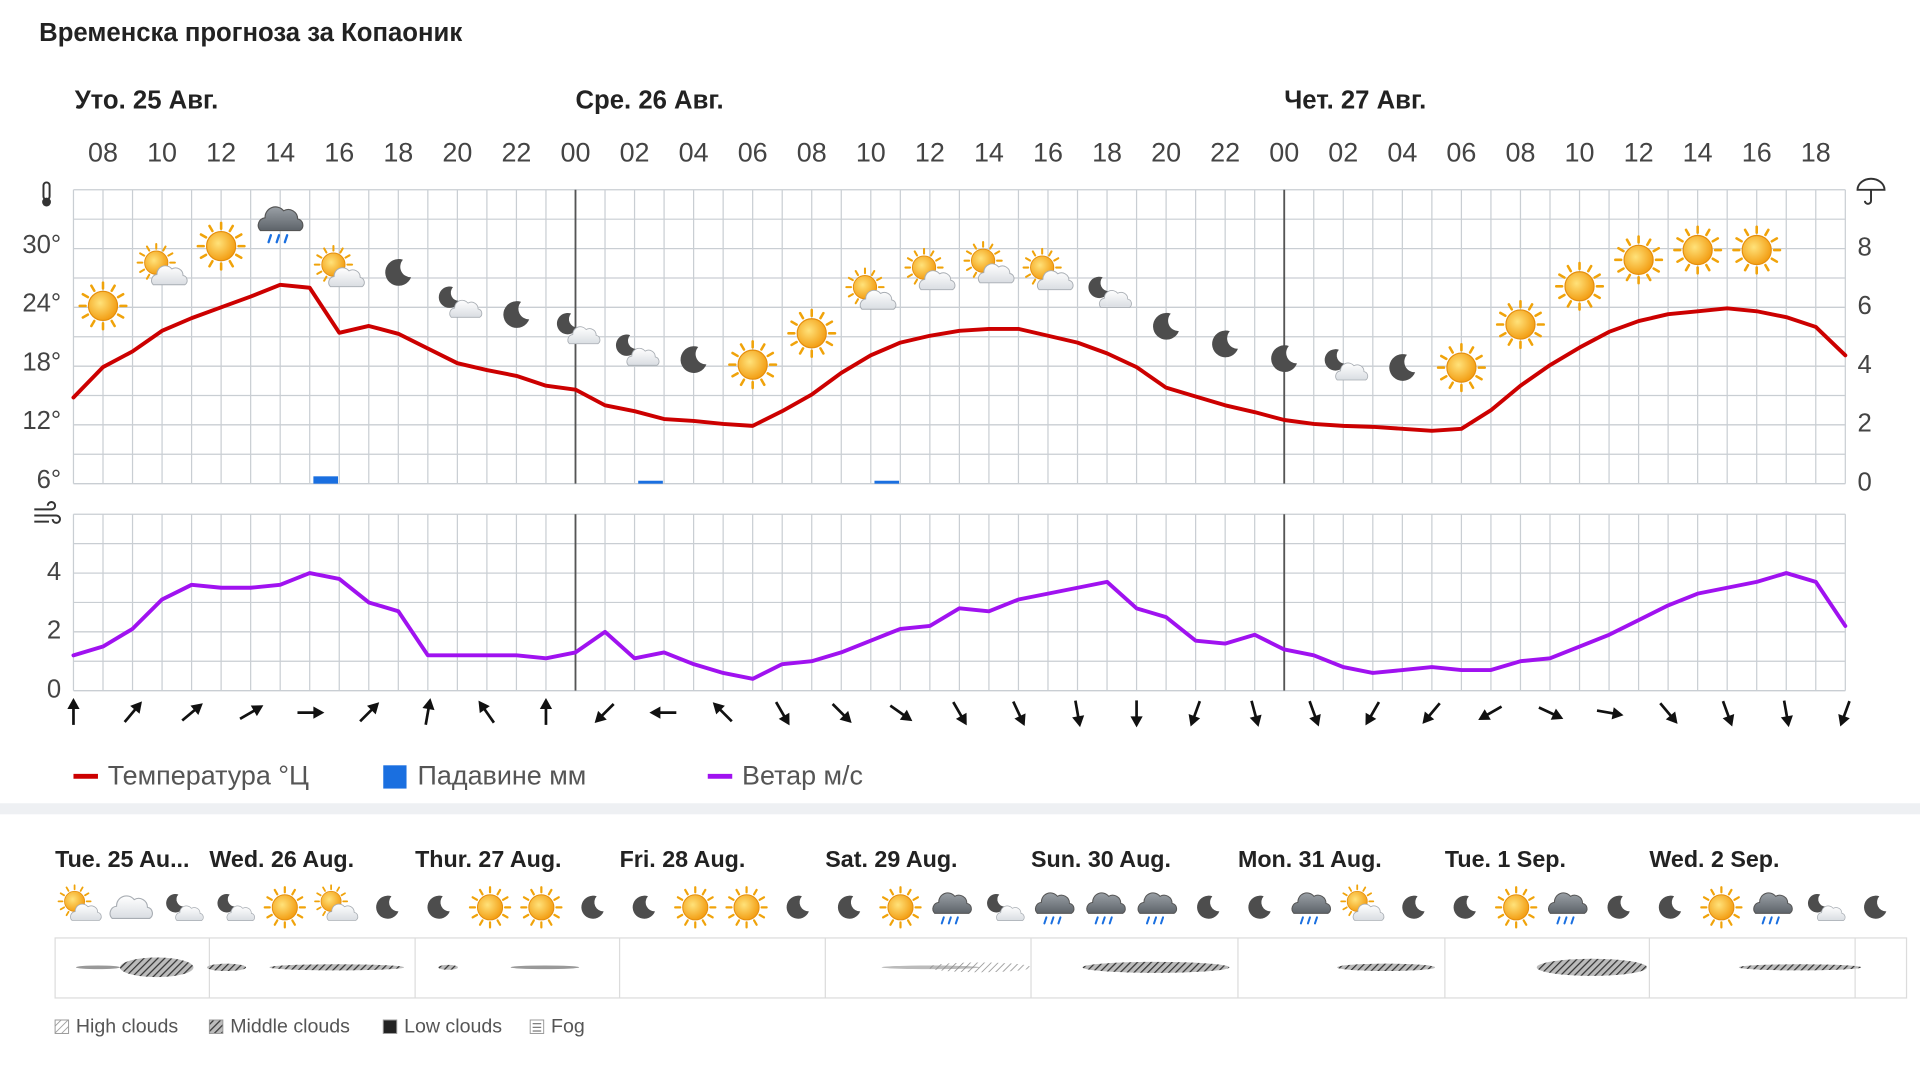 The width and height of the screenshot is (1920, 1080). What do you see at coordinates (1816, 152) in the screenshot?
I see `x-tick-label: 18` at bounding box center [1816, 152].